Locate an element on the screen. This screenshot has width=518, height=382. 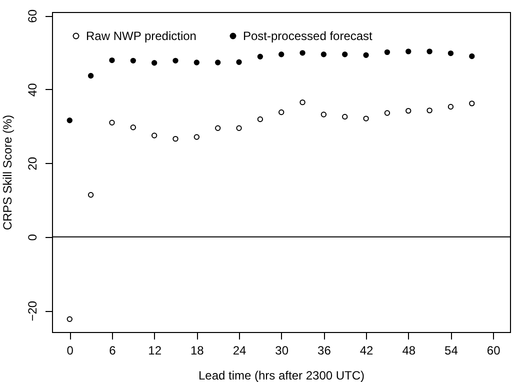
x-tick-label: 60 is located at coordinates (493, 351).